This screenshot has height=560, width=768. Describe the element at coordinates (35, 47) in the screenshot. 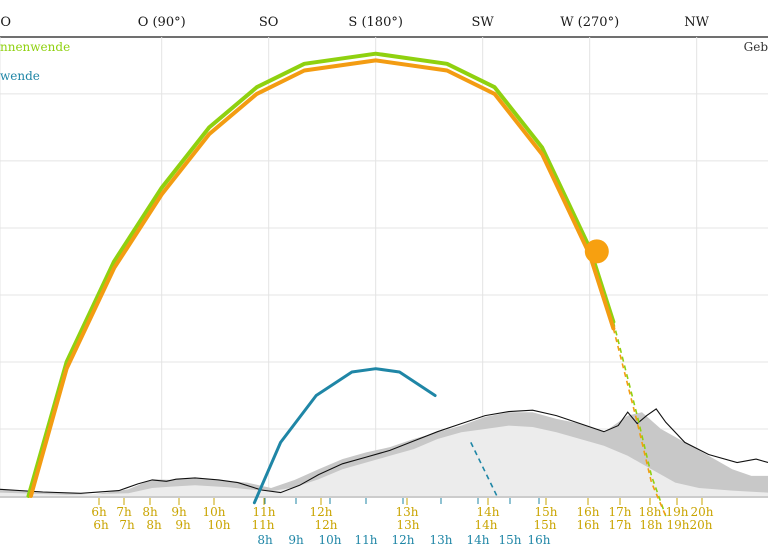

I see `legend-summer: nnenwende` at that location.